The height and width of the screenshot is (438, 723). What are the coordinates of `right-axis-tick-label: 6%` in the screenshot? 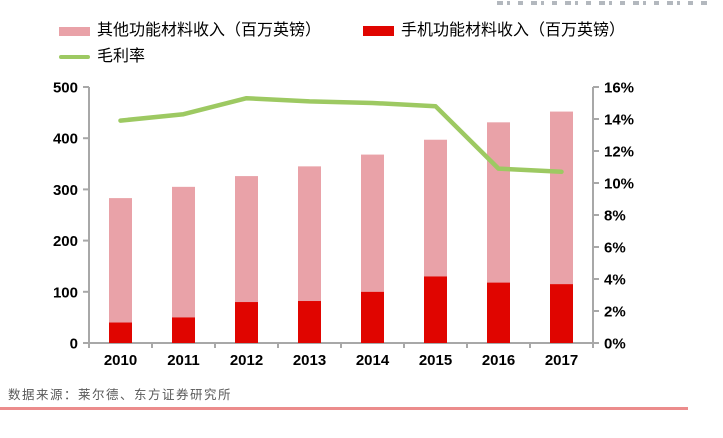 It's located at (615, 248).